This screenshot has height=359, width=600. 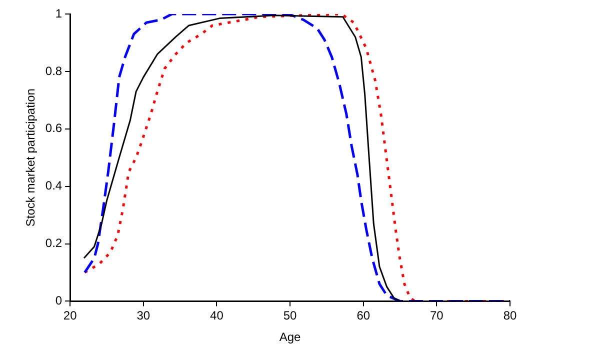 I want to click on y-tick-label: 0.4, so click(x=53, y=185).